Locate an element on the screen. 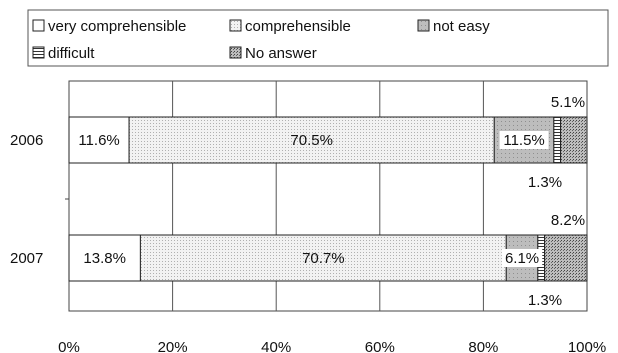 The width and height of the screenshot is (618, 353). data-label: 70.7% is located at coordinates (323, 258).